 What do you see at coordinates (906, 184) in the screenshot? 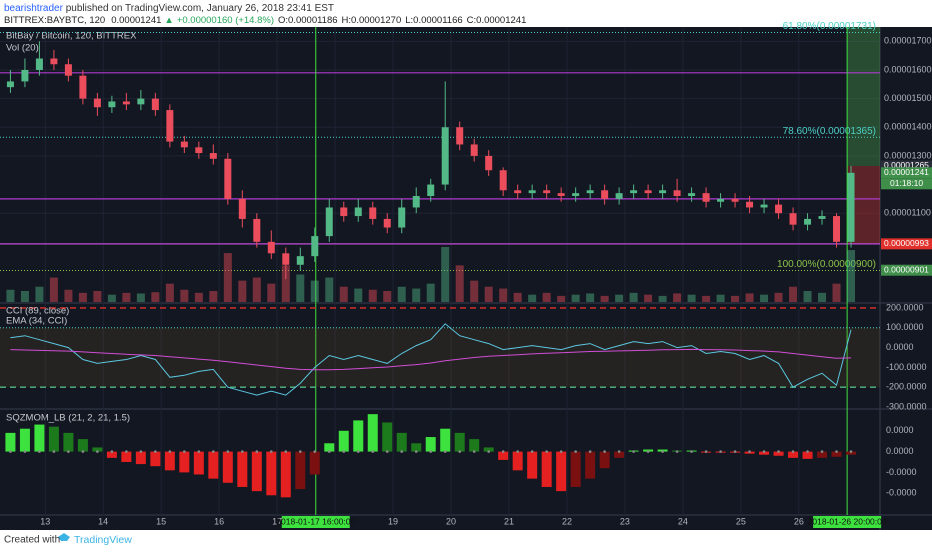
I see `countdown-box` at bounding box center [906, 184].